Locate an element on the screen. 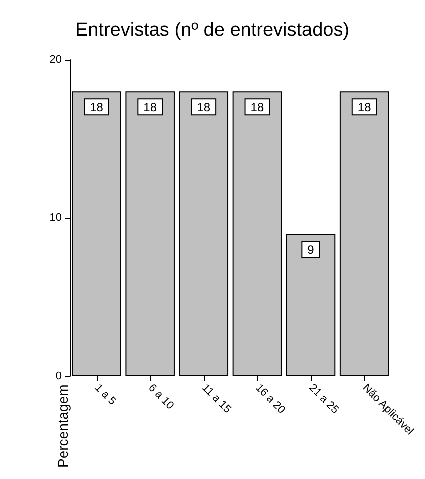  x-tick-label: 16 a 20 is located at coordinates (270, 399).